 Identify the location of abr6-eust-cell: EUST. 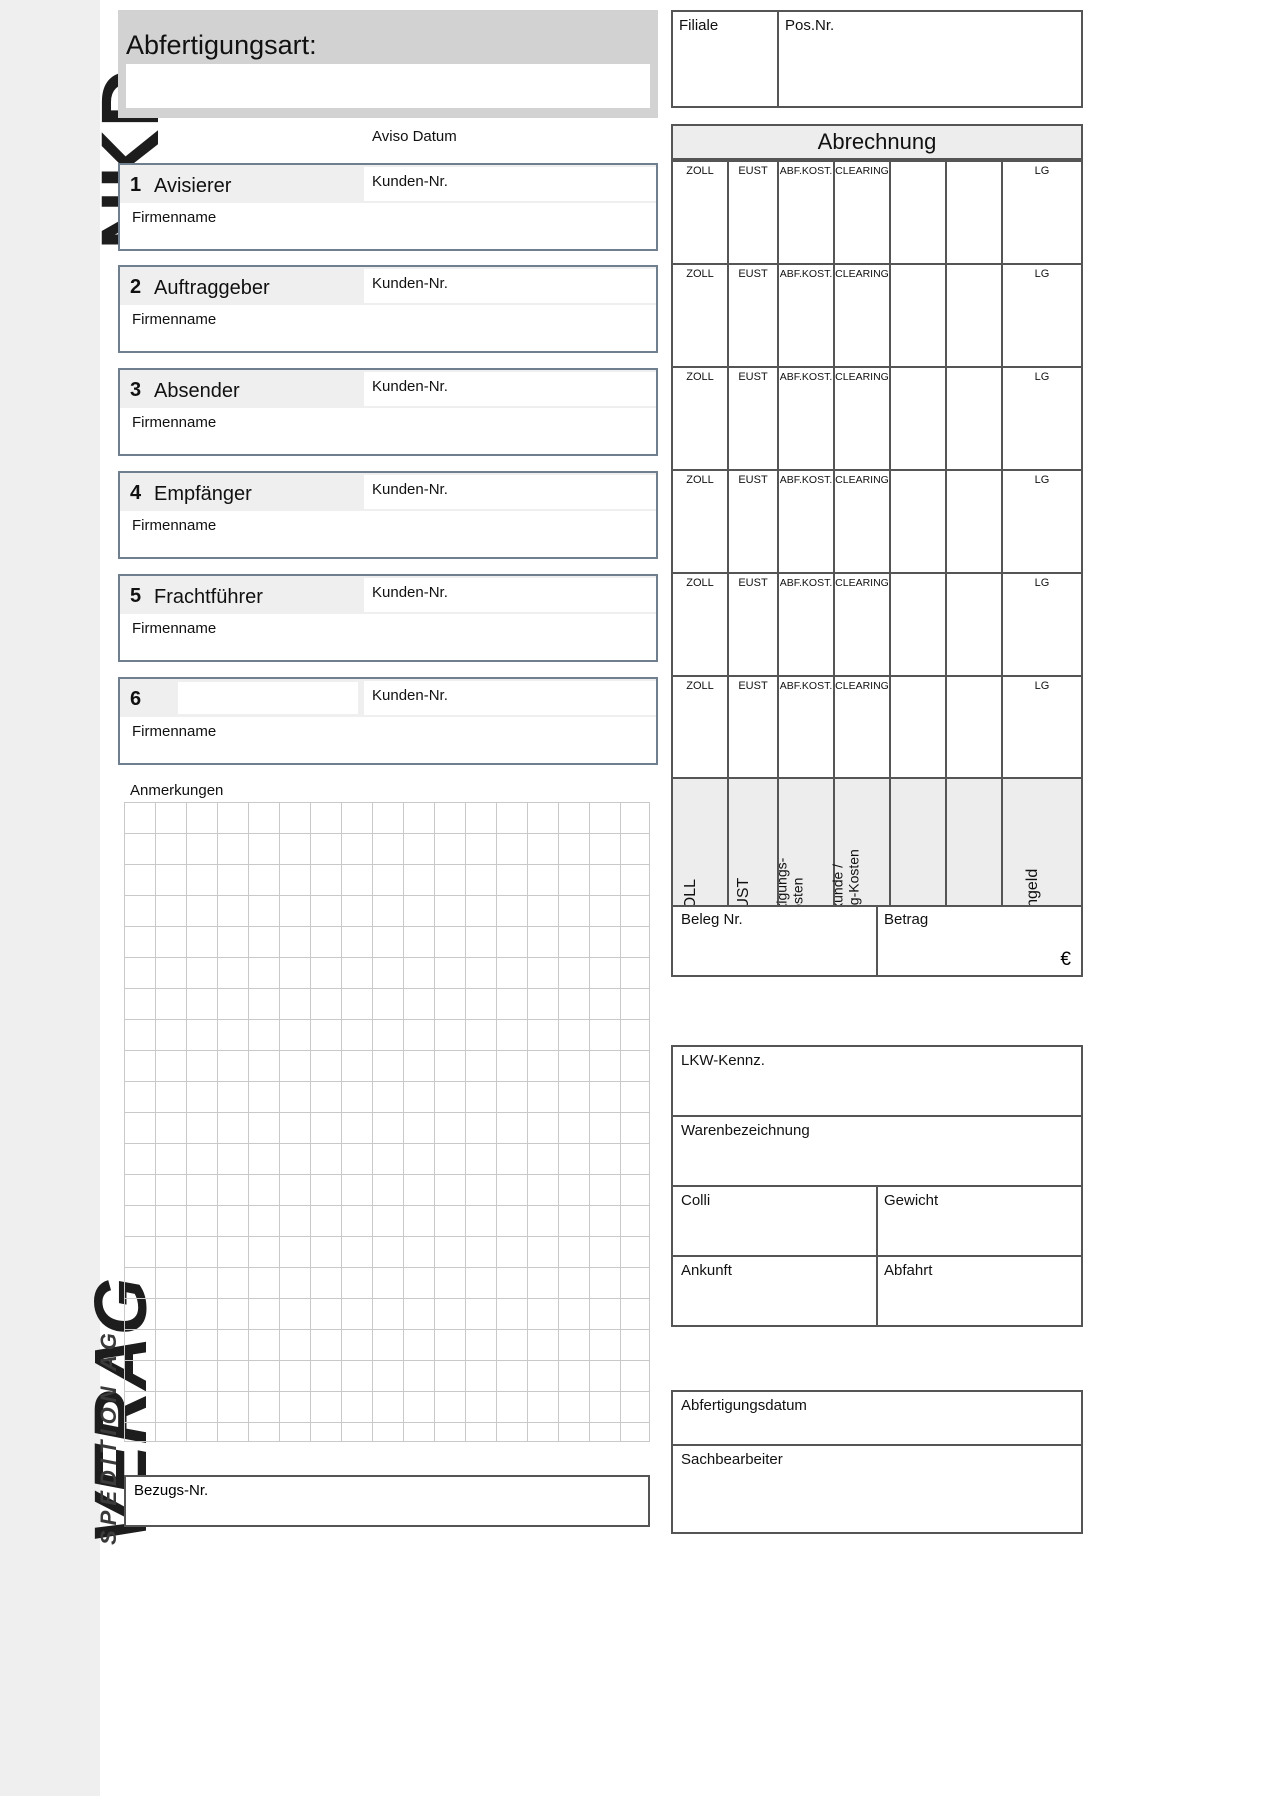
(754, 727).